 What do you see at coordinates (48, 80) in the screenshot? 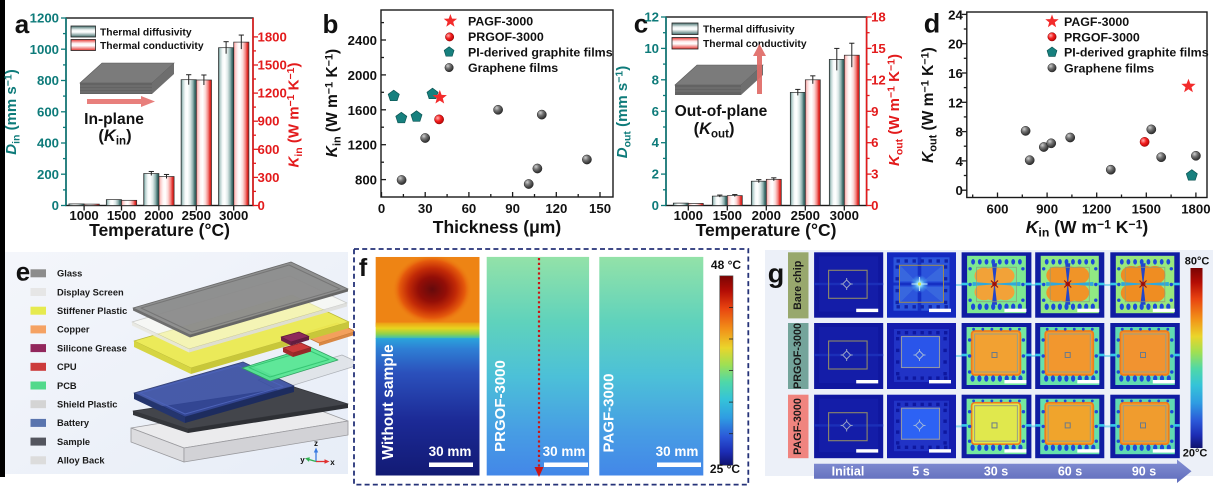
I see `svg-text: 800` at bounding box center [48, 80].